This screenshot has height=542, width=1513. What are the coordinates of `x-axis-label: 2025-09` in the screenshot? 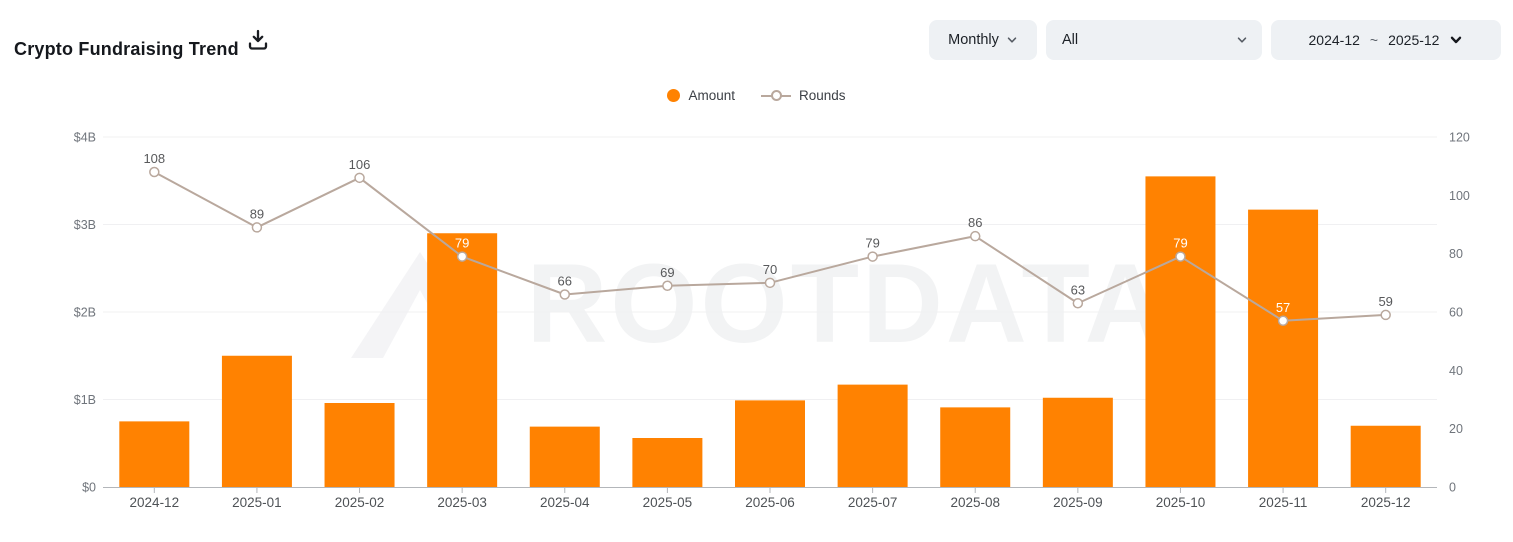 It's located at (1078, 502).